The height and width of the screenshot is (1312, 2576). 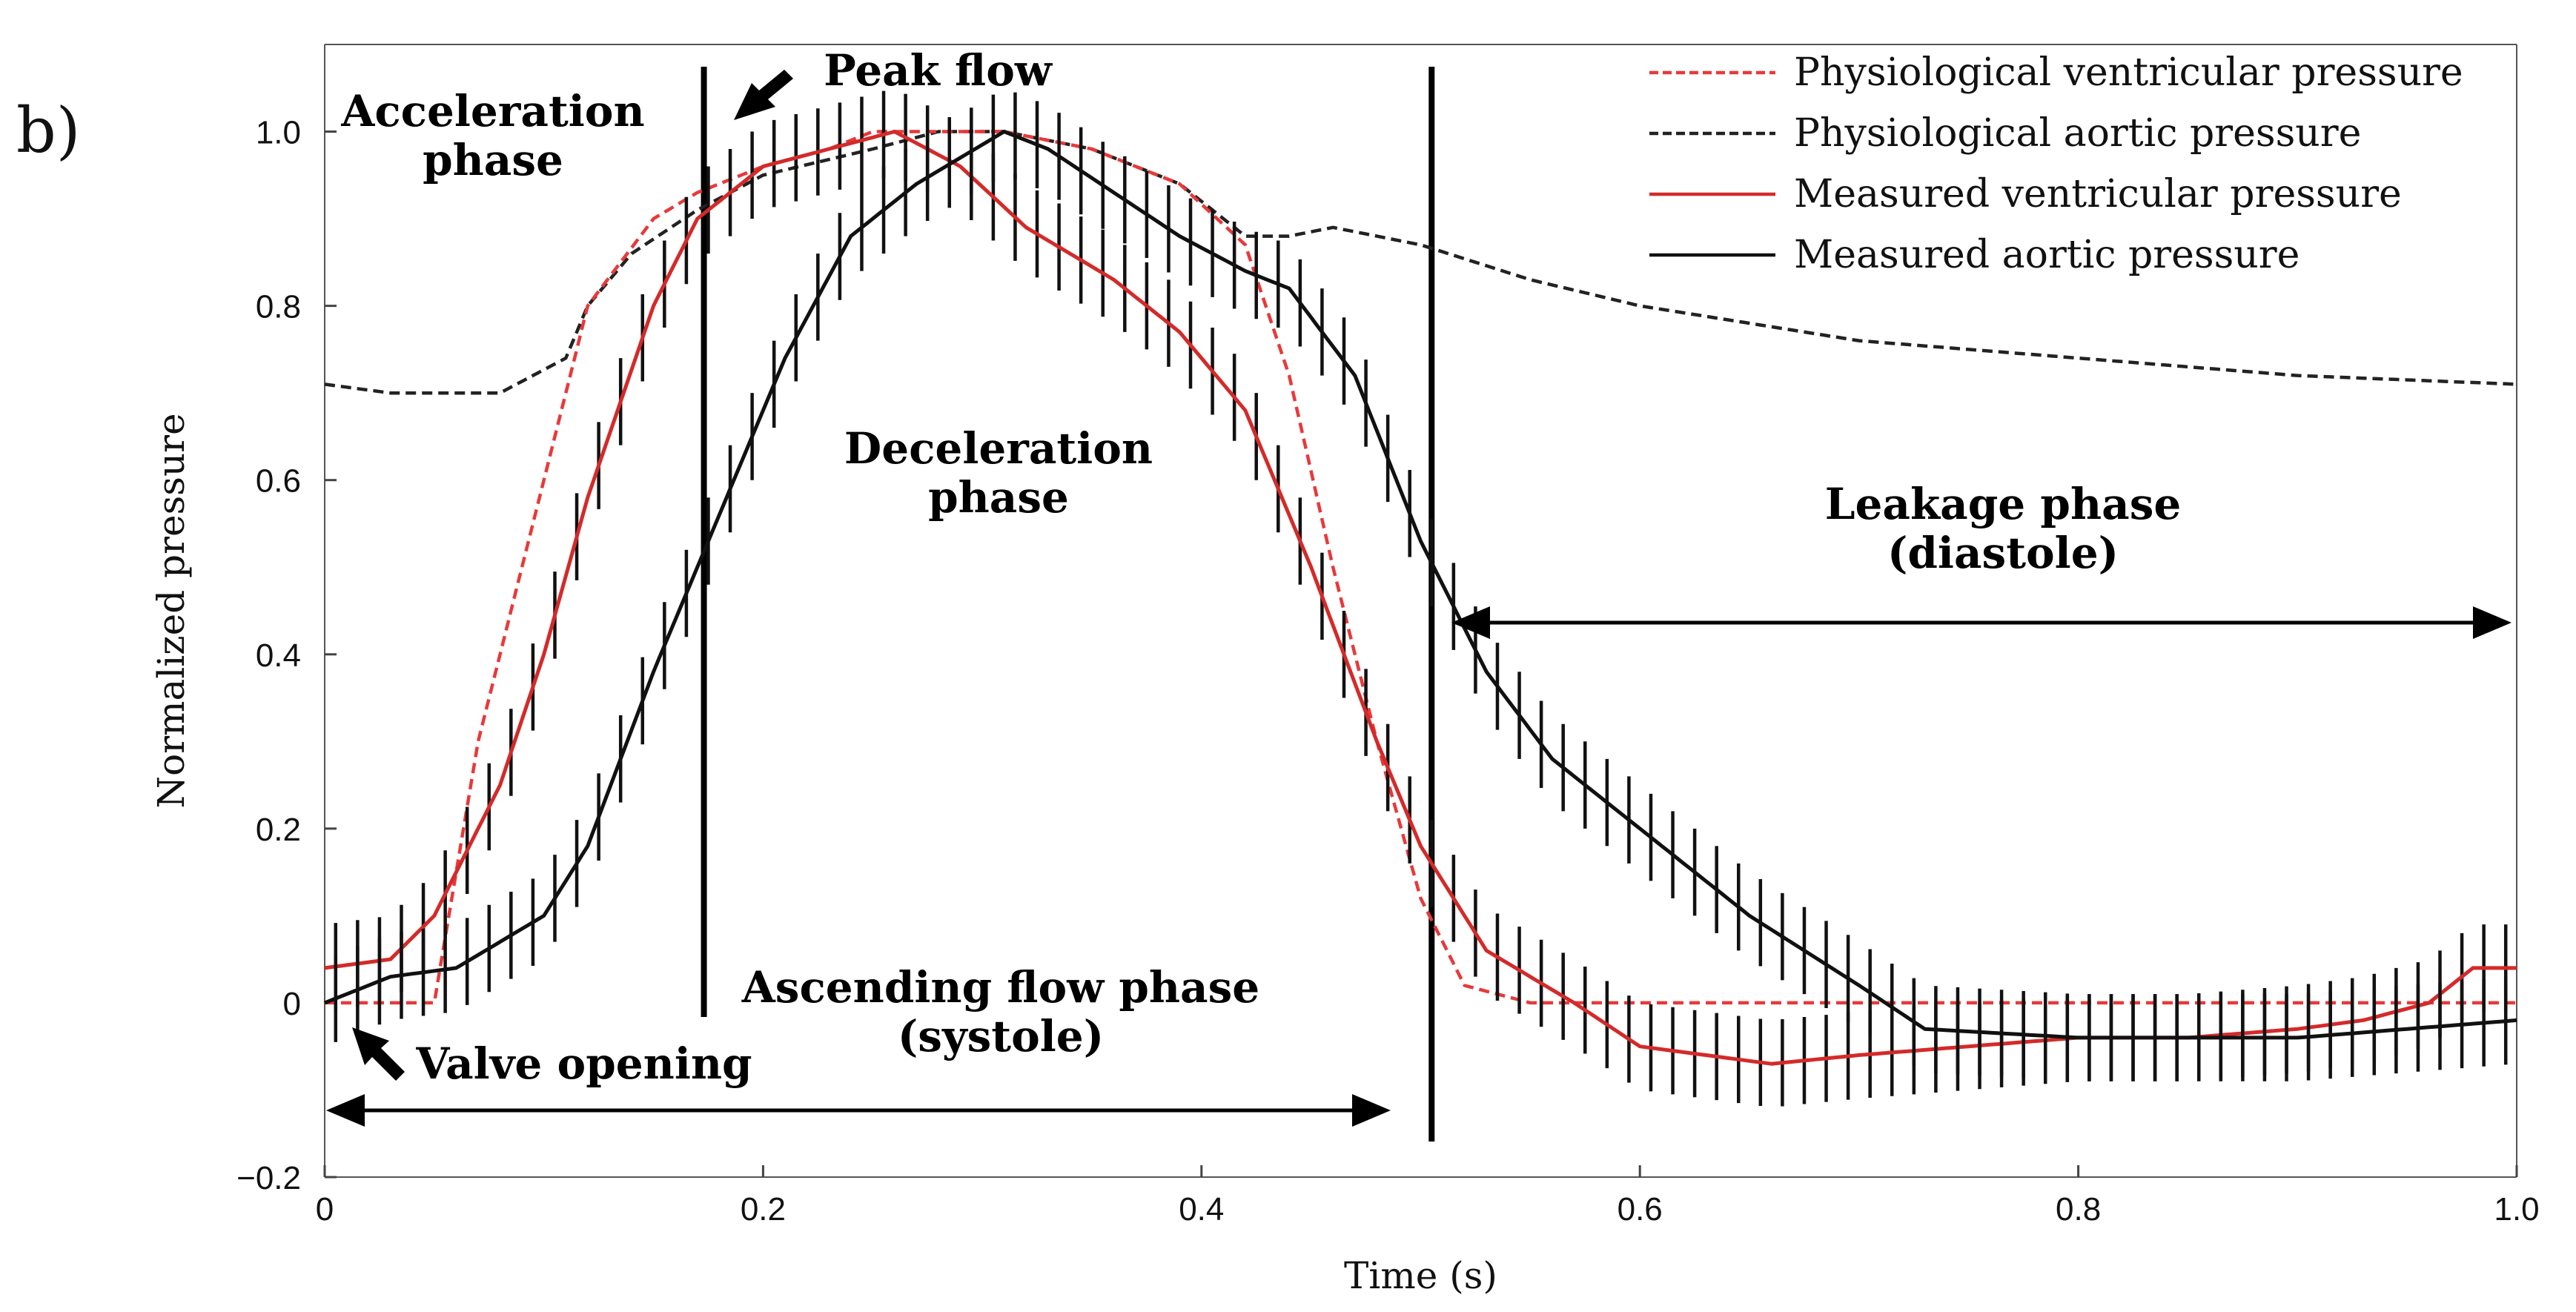 What do you see at coordinates (2128, 72) in the screenshot?
I see `legend-label: Physiological ventricular pressure` at bounding box center [2128, 72].